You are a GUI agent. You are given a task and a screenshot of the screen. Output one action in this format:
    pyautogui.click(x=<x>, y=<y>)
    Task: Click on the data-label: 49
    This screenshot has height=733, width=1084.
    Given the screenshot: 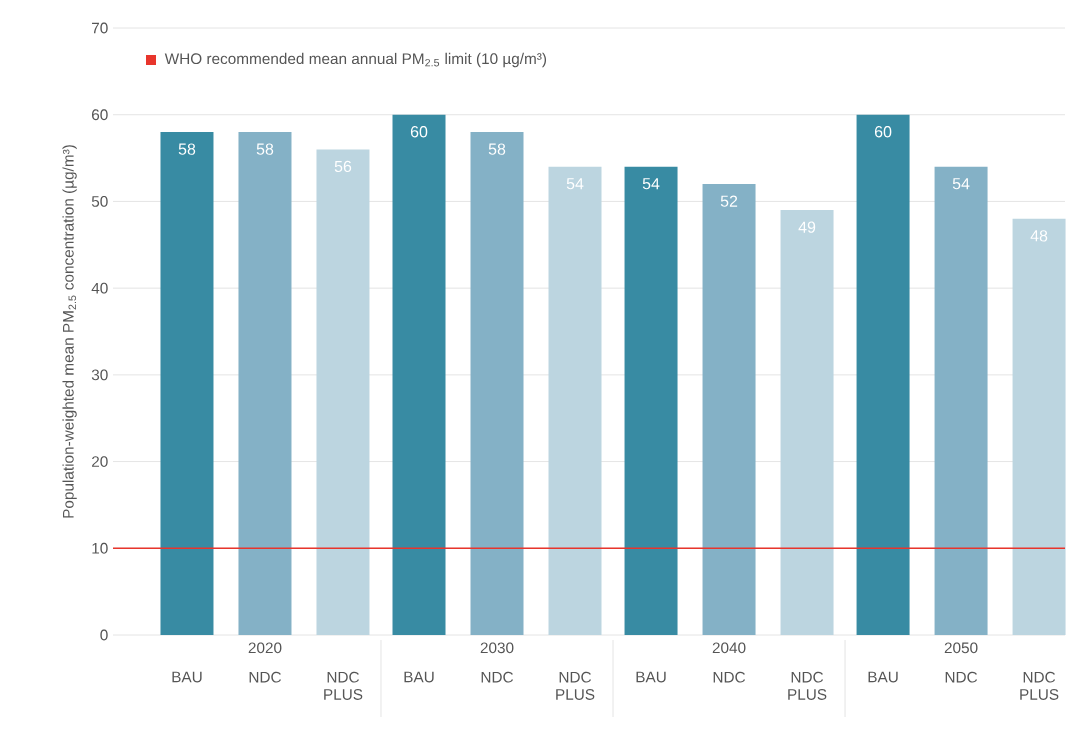 What is the action you would take?
    pyautogui.click(x=807, y=227)
    